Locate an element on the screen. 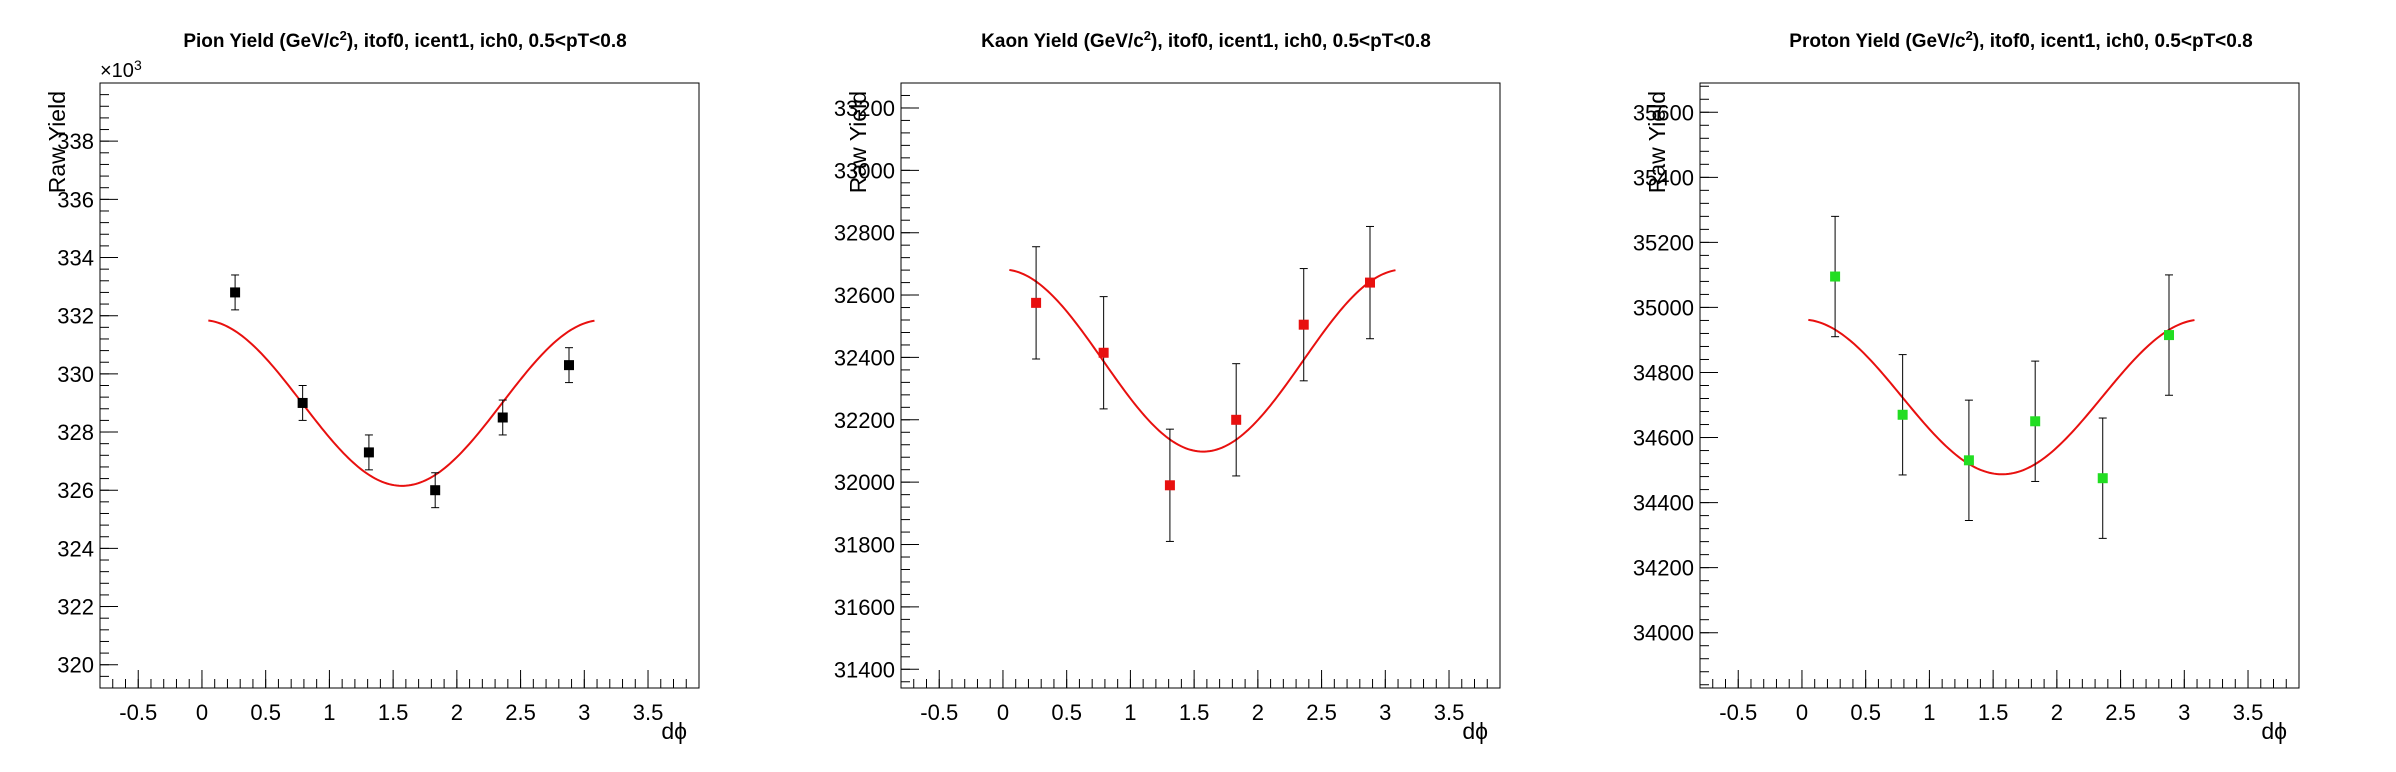  y-tick-label: 31800 is located at coordinates (864, 545).